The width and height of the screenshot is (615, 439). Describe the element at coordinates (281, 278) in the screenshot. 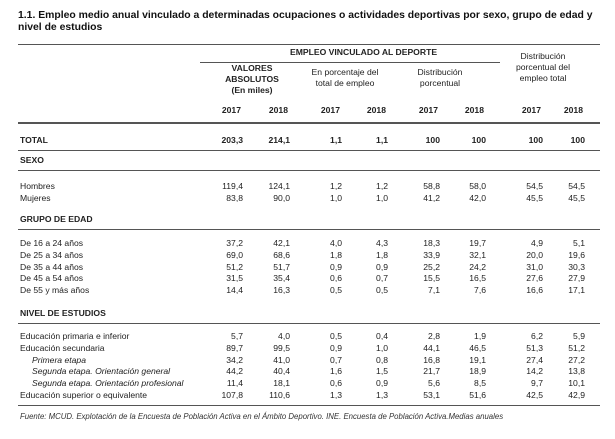

I see `cell: 35,4` at that location.